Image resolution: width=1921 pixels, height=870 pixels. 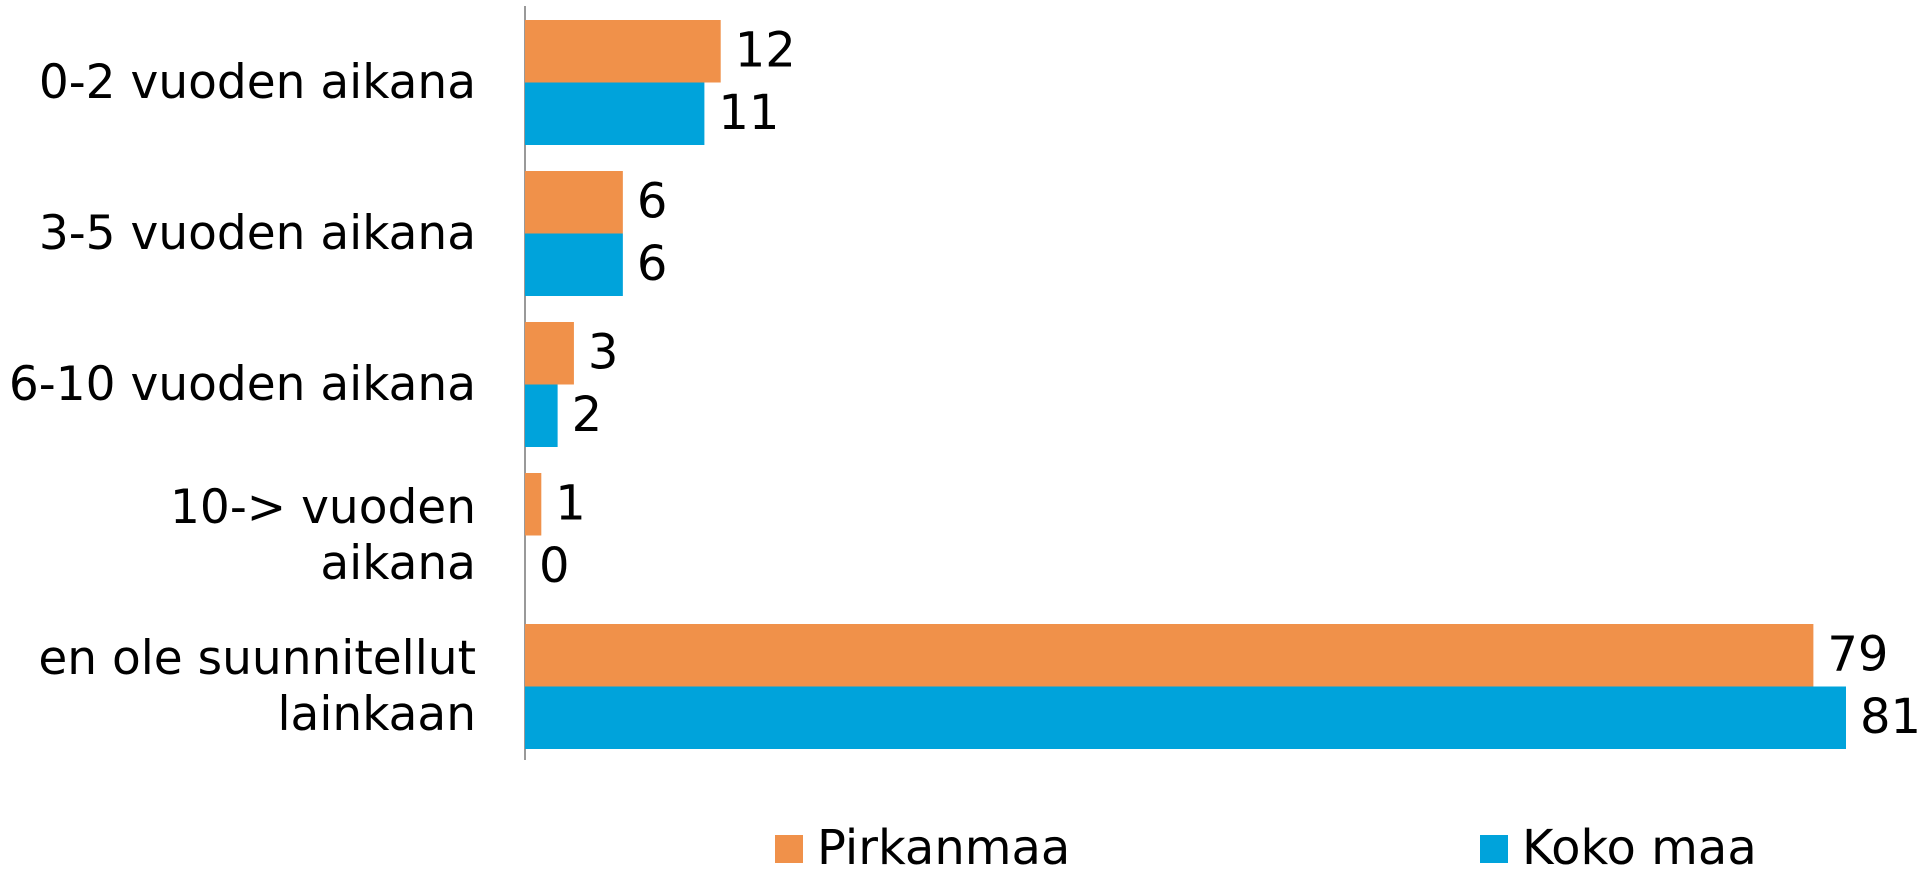 I want to click on category-label: 0-2 vuoden aikana, so click(x=257, y=82).